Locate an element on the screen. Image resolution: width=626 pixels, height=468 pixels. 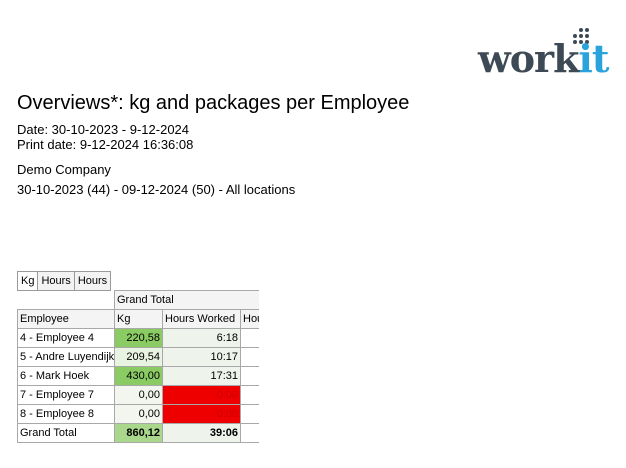
col-header-hours: Hours is located at coordinates (249, 319).